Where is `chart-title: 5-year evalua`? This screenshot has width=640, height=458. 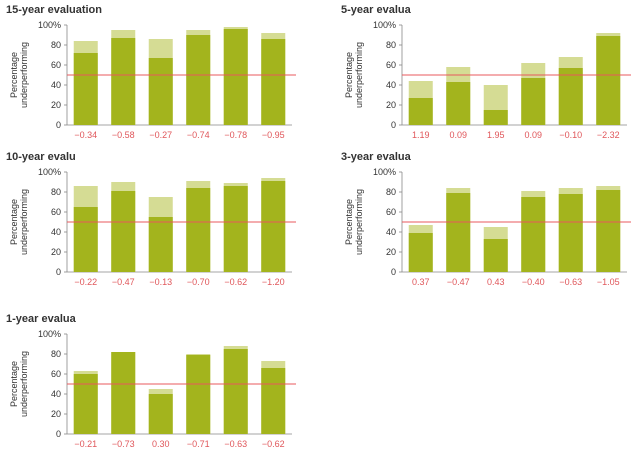 chart-title: 5-year evalua is located at coordinates (376, 10).